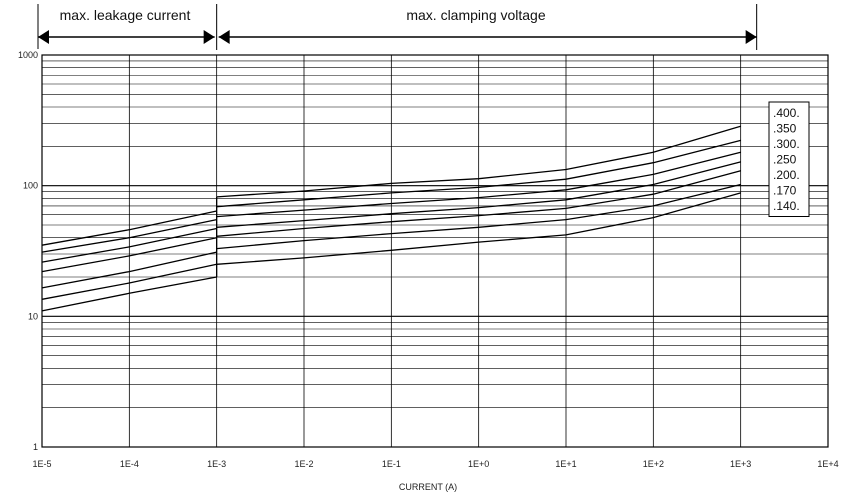 Image resolution: width=846 pixels, height=497 pixels. What do you see at coordinates (125, 15) in the screenshot?
I see `region-label-leakage: max. leakage current` at bounding box center [125, 15].